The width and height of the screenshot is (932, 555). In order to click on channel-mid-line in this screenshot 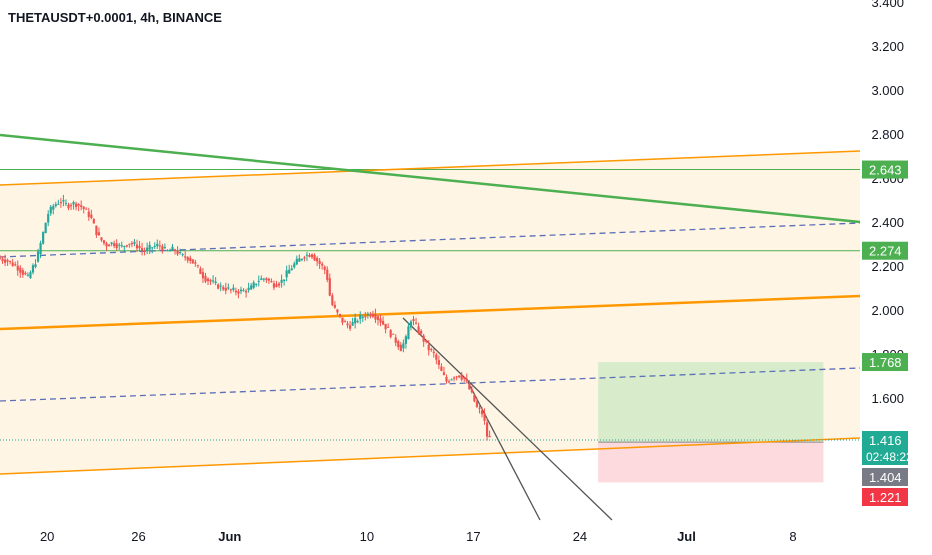, I will do `click(430, 312)`.